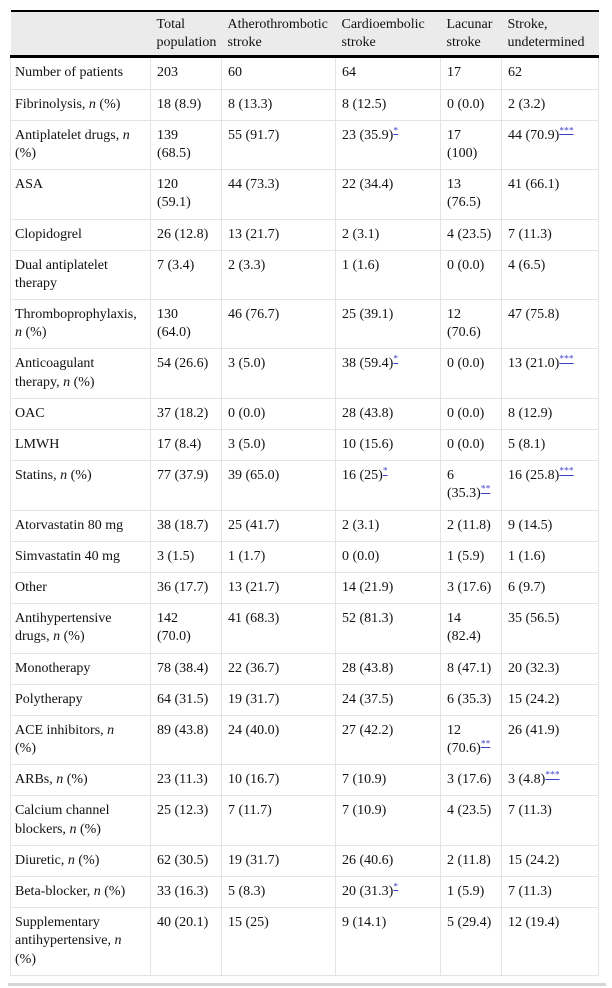 This screenshot has width=612, height=988. I want to click on row-label: Beta-blocker, n (%), so click(80, 892).